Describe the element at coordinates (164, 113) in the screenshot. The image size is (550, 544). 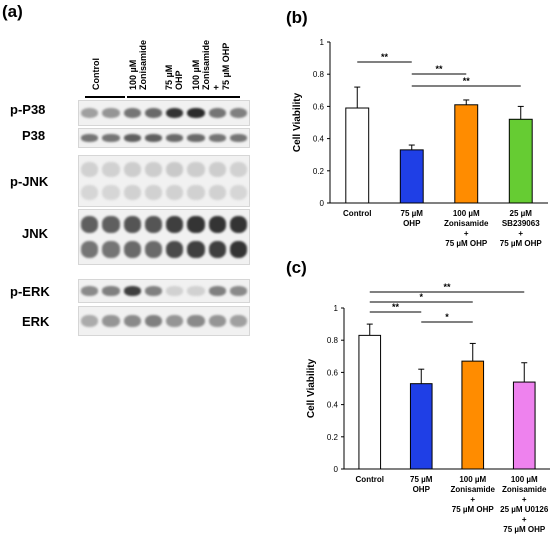
I see `blot-p-p38` at that location.